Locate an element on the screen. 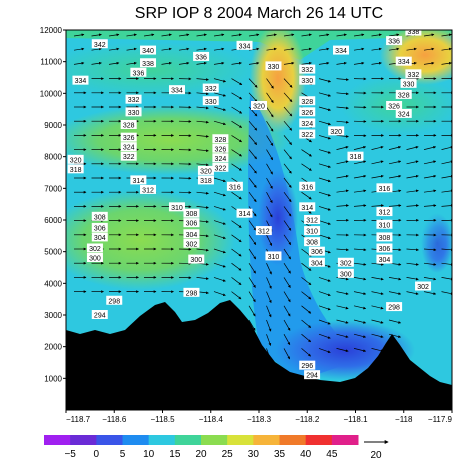 The height and width of the screenshot is (474, 474). theta-label: 308 is located at coordinates (384, 237).